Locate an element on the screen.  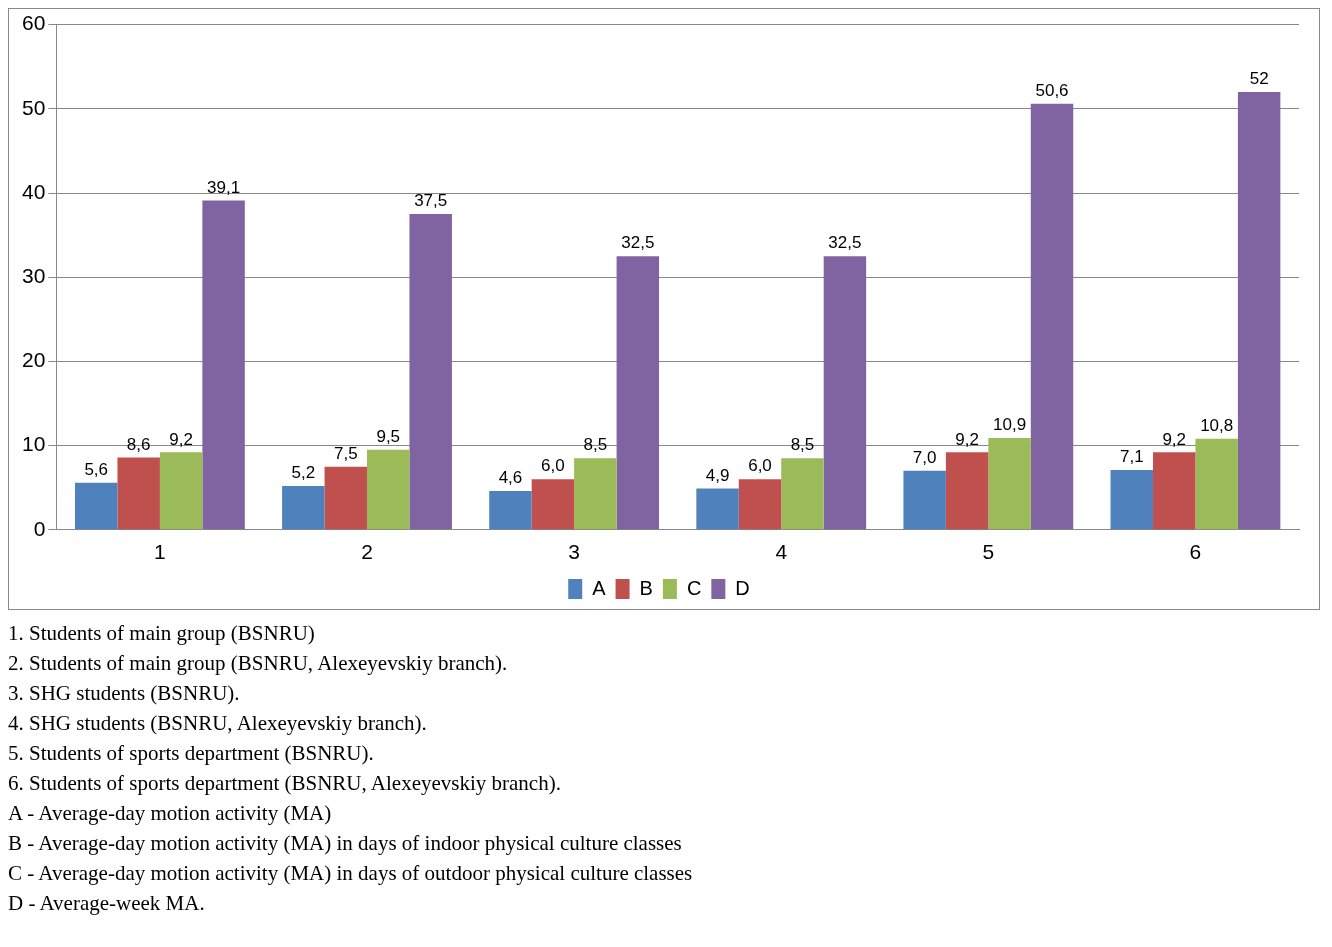
data-label: 7,0 is located at coordinates (924, 458).